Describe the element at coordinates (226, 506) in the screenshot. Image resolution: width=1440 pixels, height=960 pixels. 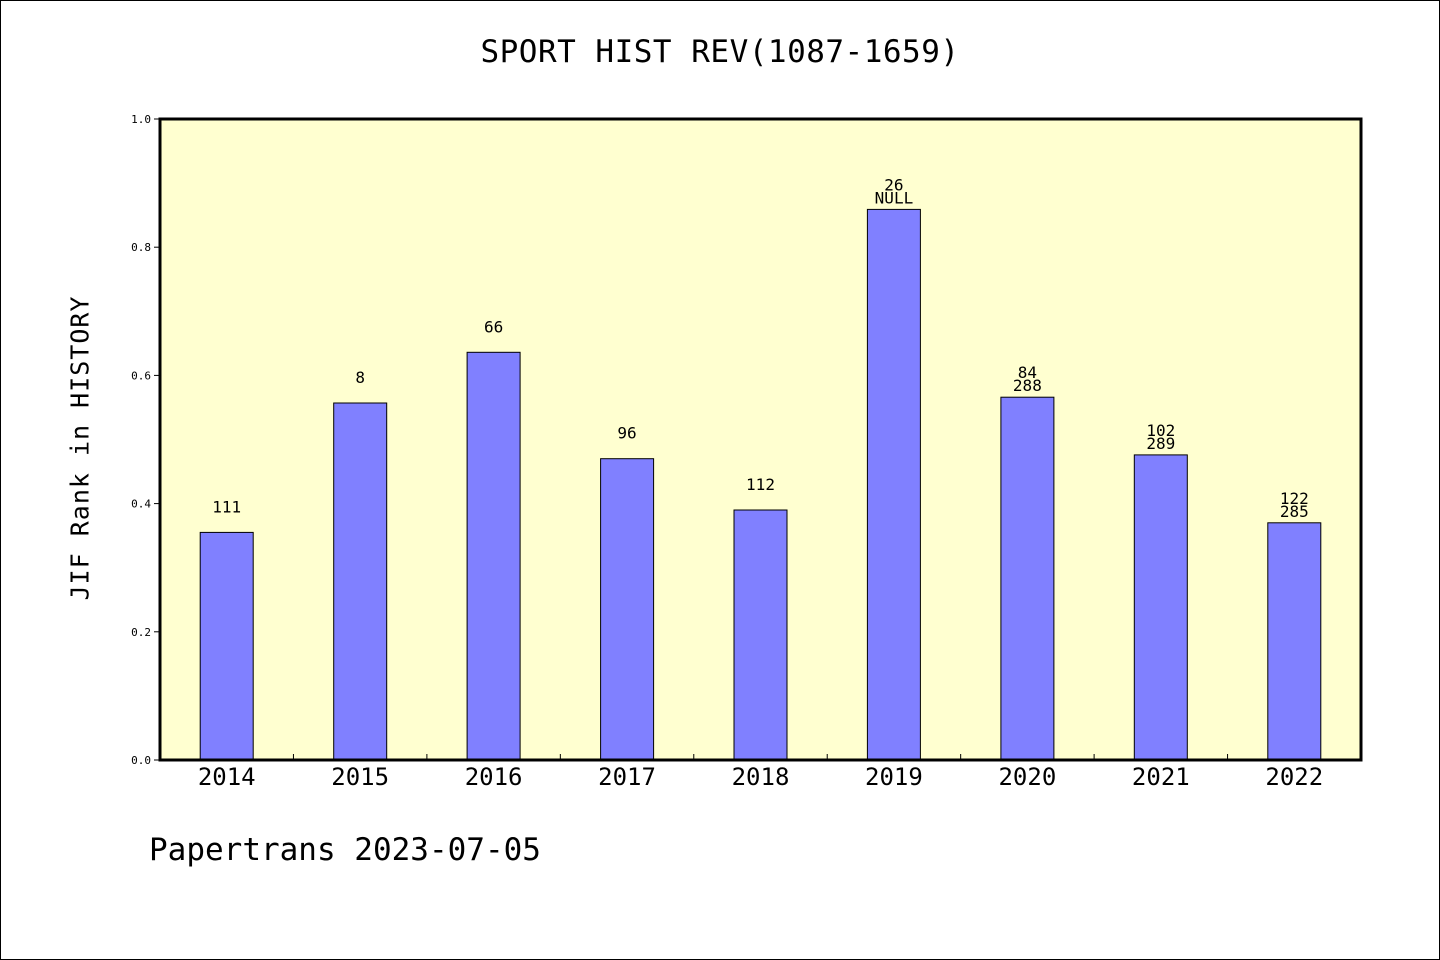
I see `data-label: 111` at that location.